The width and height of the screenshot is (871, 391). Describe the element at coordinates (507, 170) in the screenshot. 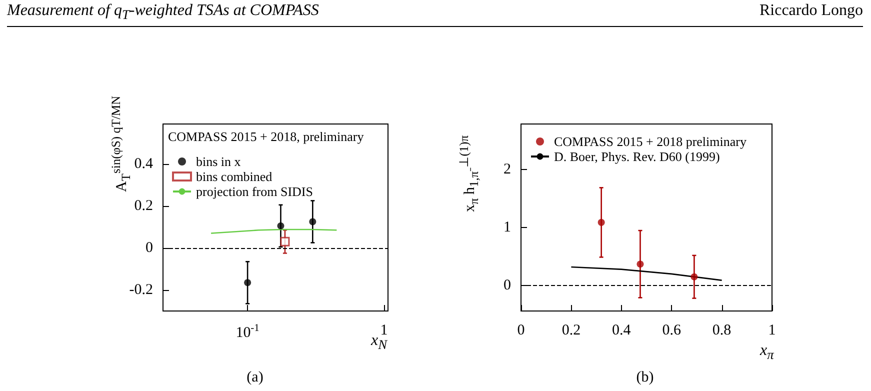

I see `y-tick-label: 2` at that location.